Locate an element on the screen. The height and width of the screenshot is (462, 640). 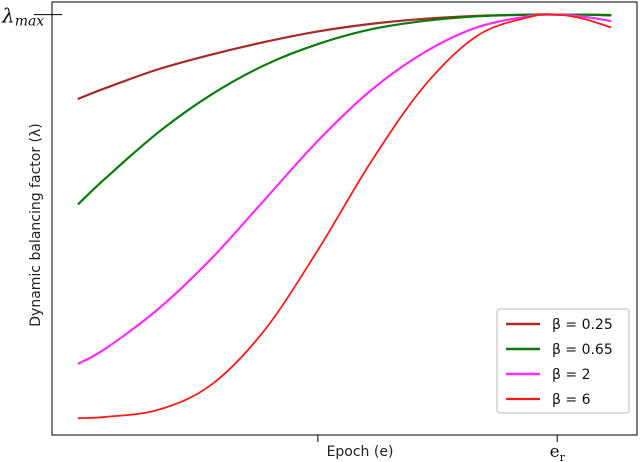
legend-label-2: β = 0.65 is located at coordinates (582, 350).